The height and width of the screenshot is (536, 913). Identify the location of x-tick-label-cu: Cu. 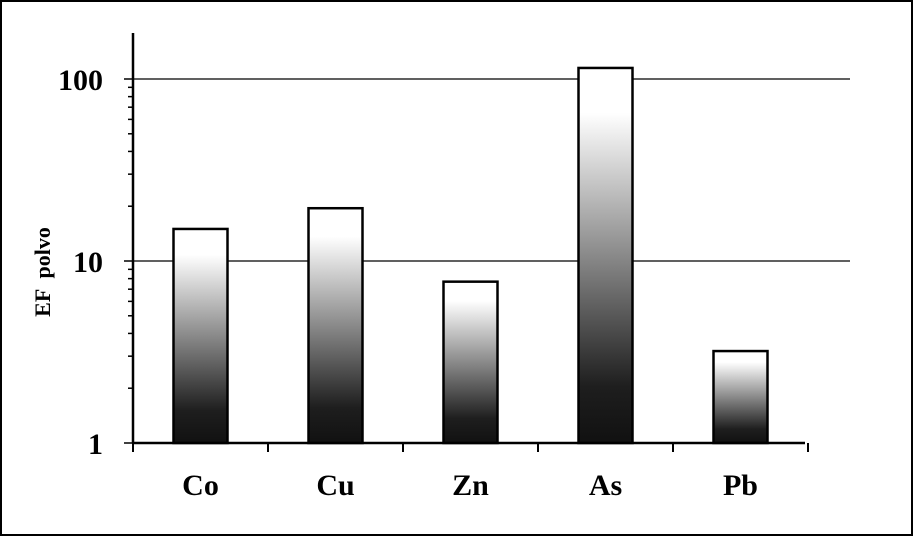
(335, 485).